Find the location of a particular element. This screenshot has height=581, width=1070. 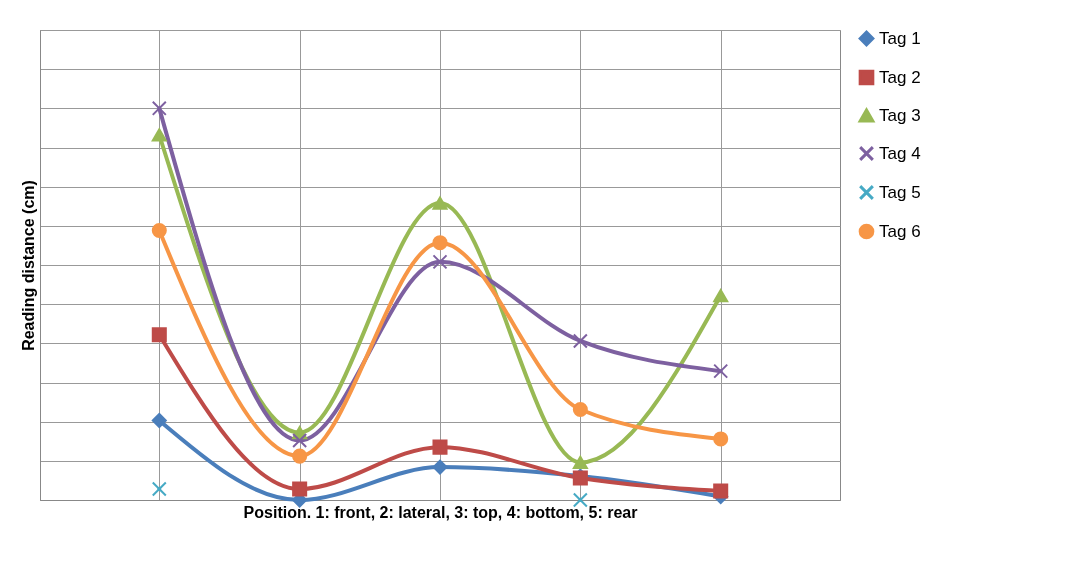

legend-label: Tag 3 is located at coordinates (900, 115).